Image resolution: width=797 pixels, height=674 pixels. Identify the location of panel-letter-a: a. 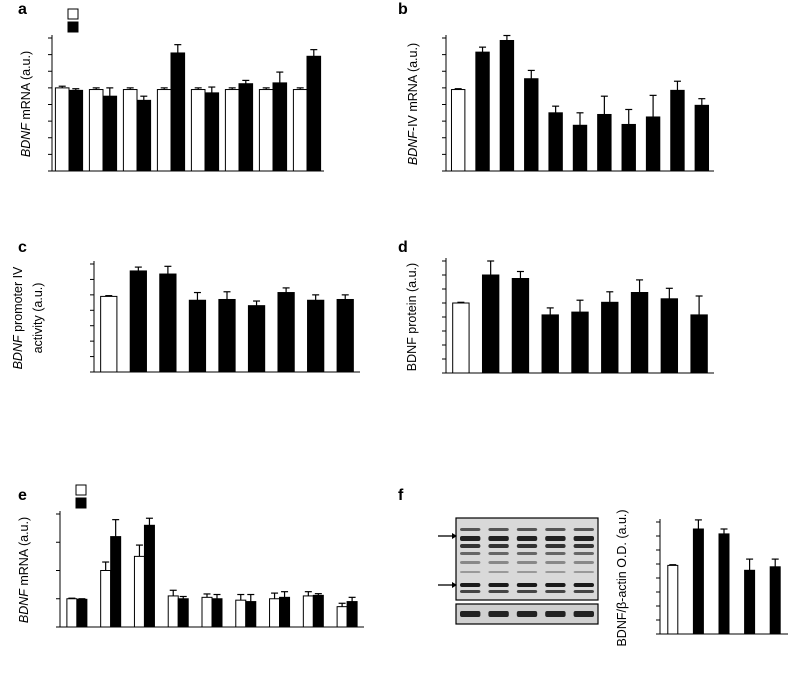
(22, 9).